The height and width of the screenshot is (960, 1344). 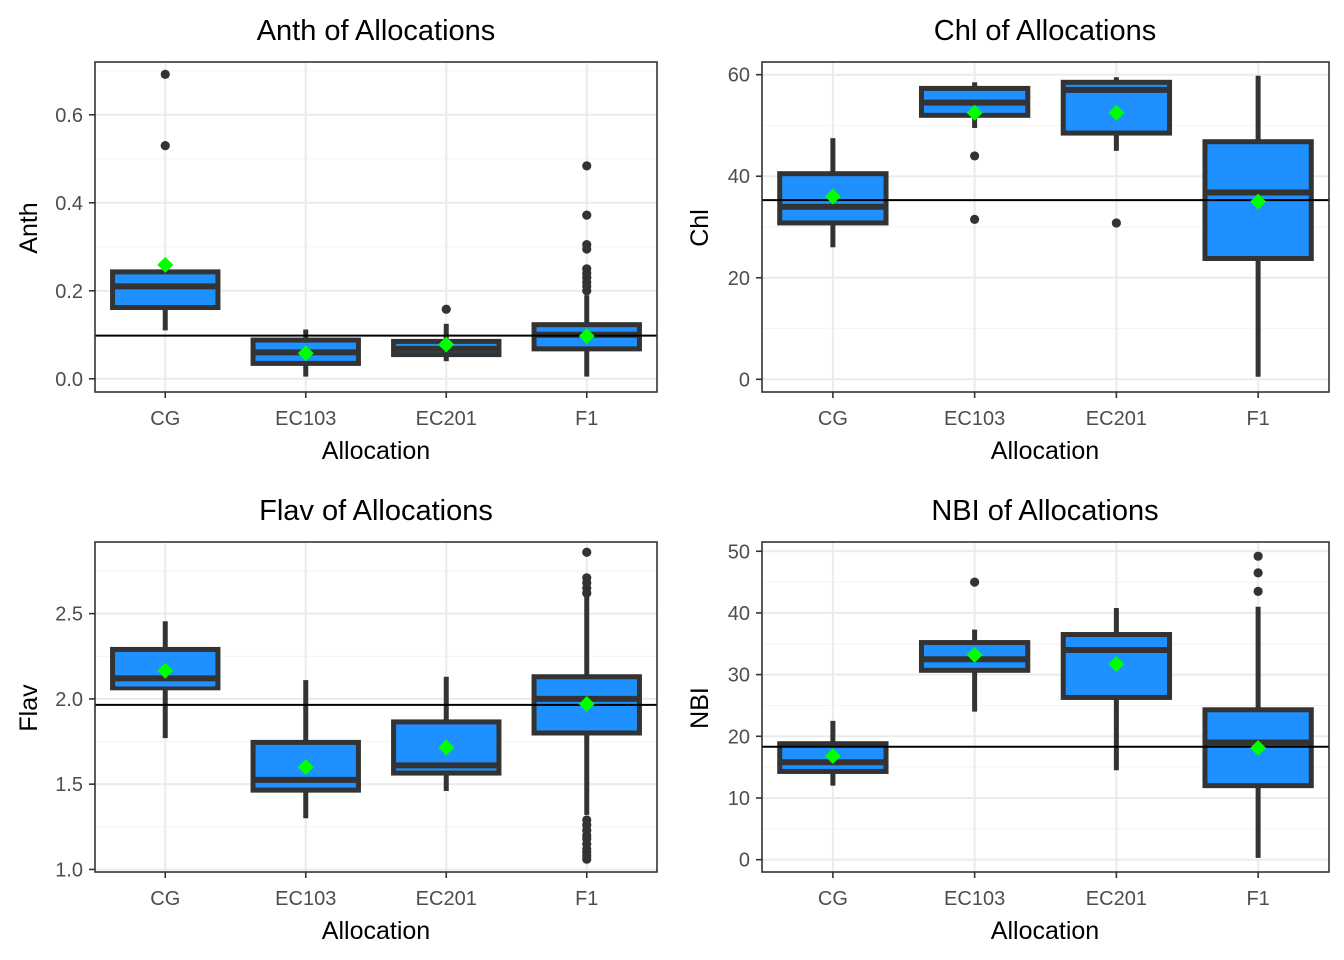 What do you see at coordinates (376, 31) in the screenshot?
I see `chart-title: Anth of Allocations` at bounding box center [376, 31].